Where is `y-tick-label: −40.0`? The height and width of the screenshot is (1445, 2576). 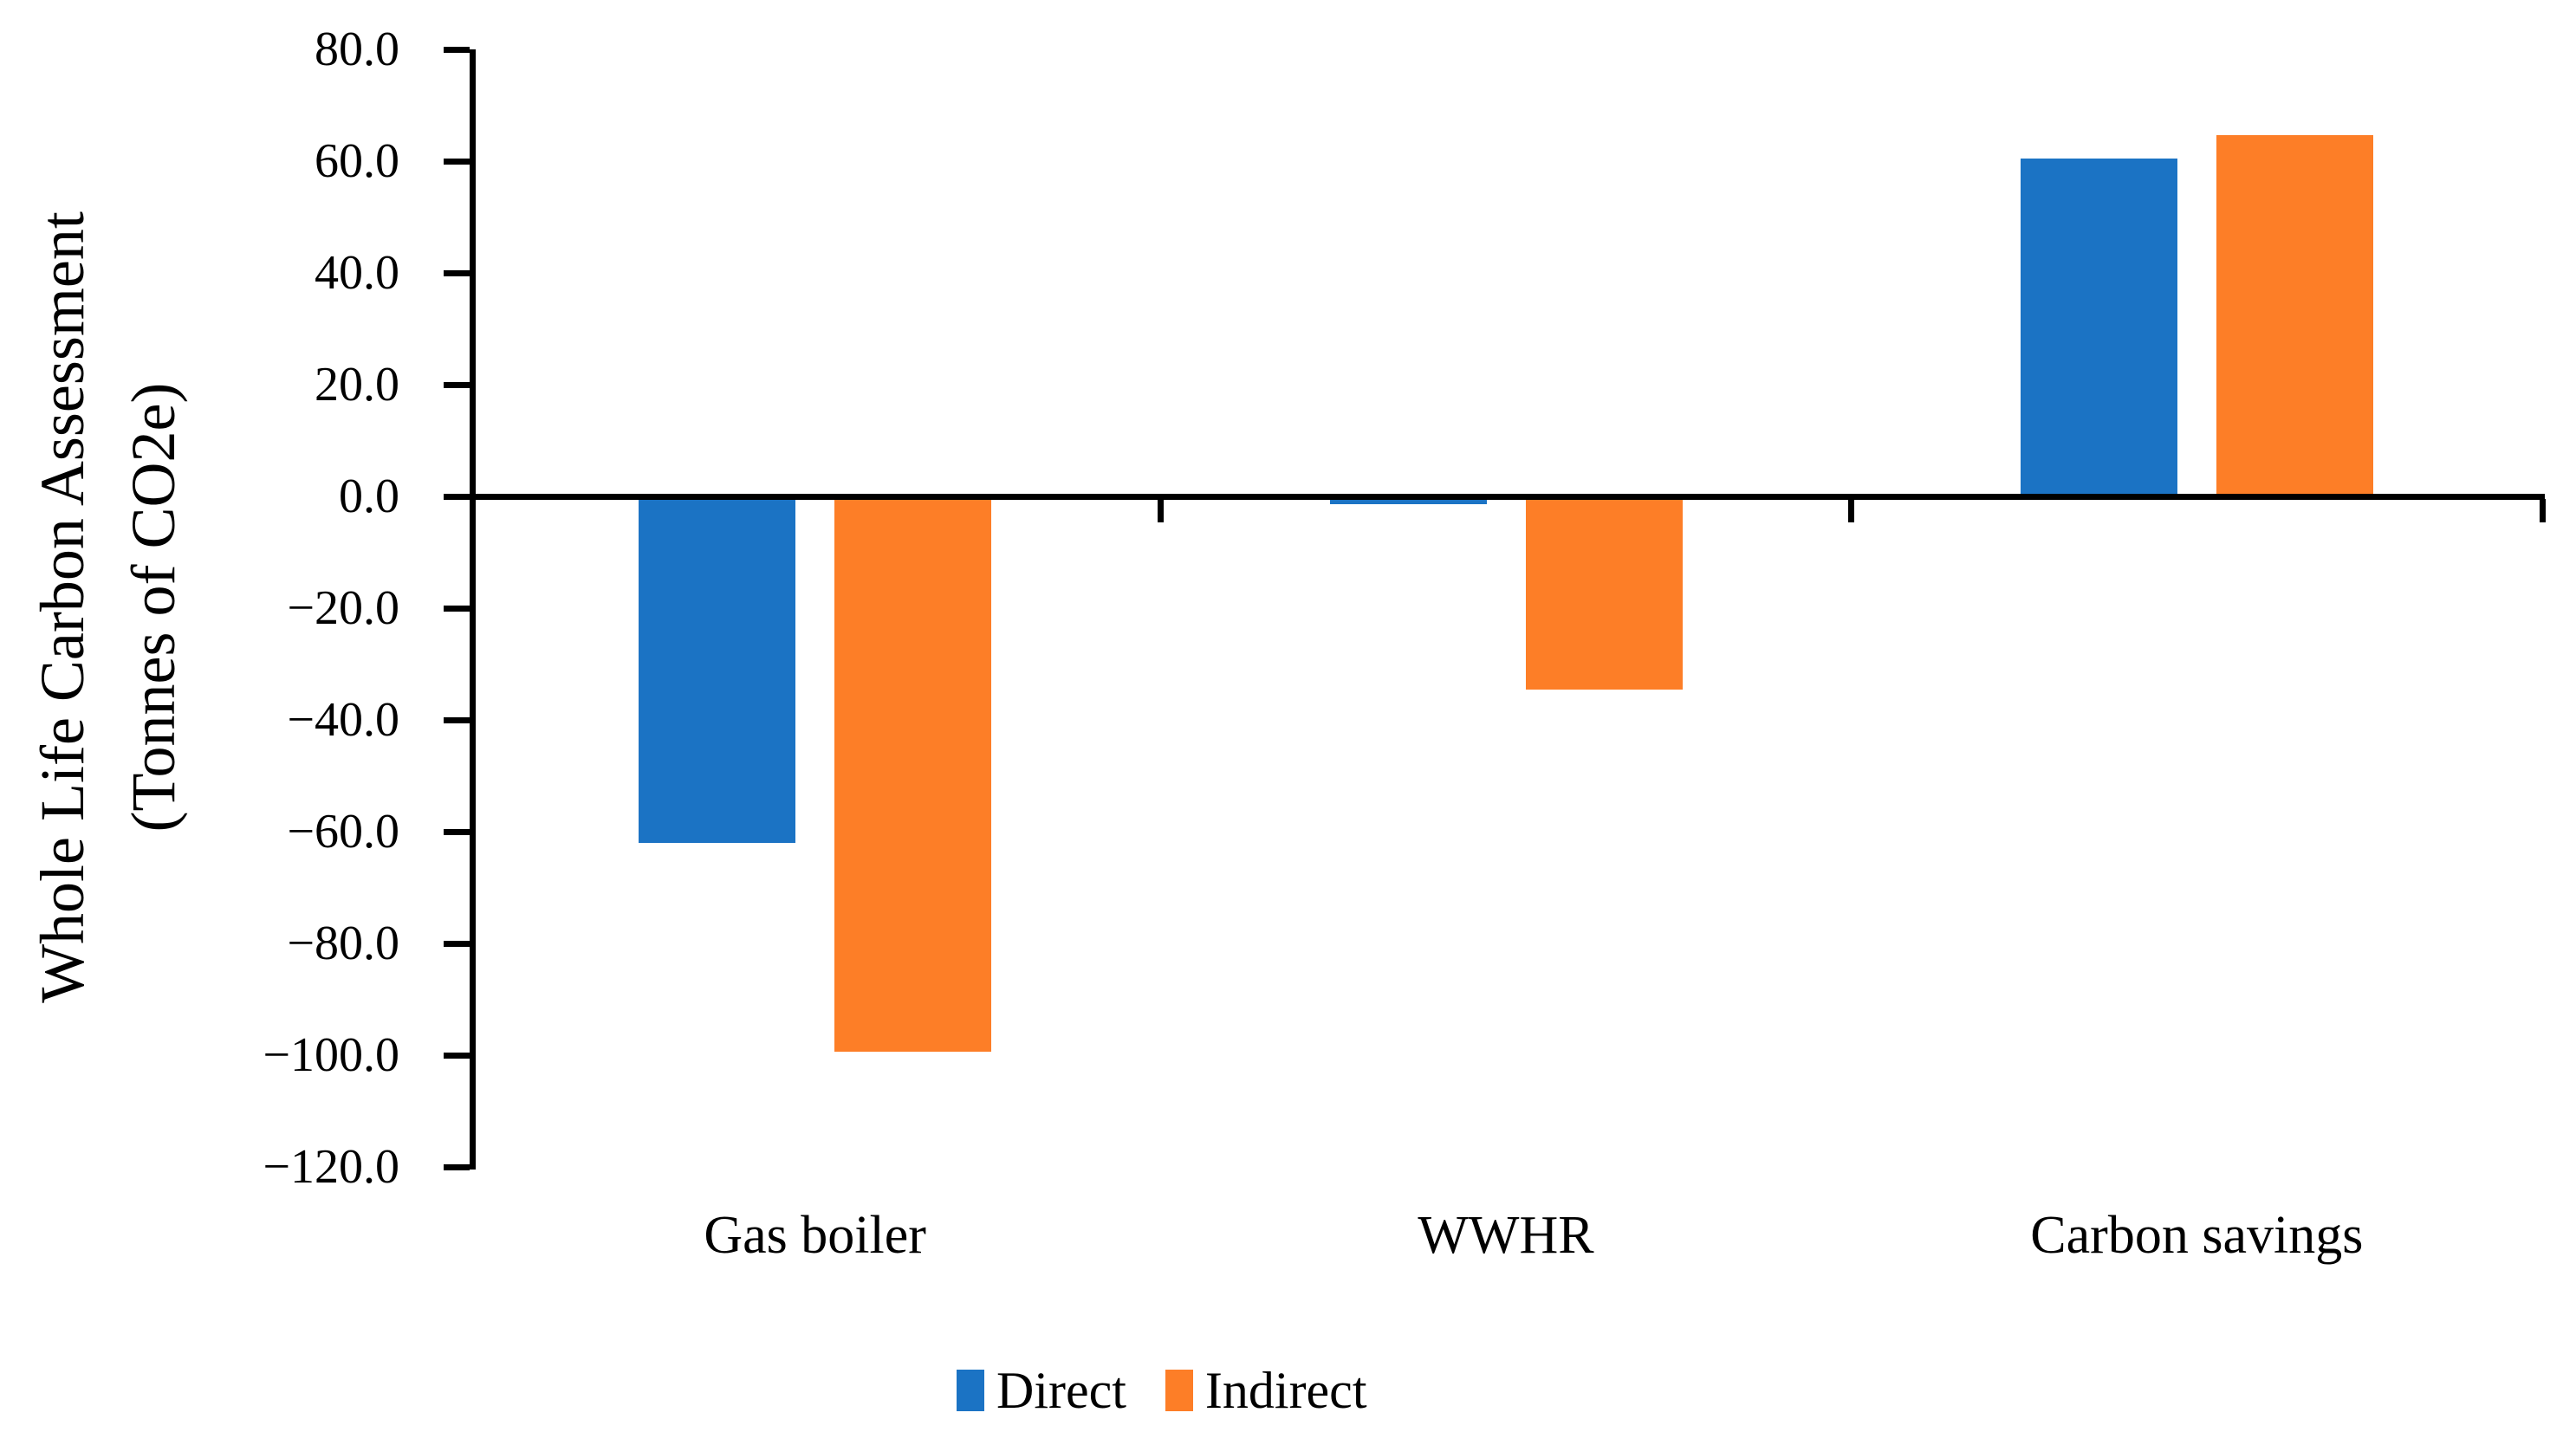
y-tick-label: −40.0 is located at coordinates (343, 720).